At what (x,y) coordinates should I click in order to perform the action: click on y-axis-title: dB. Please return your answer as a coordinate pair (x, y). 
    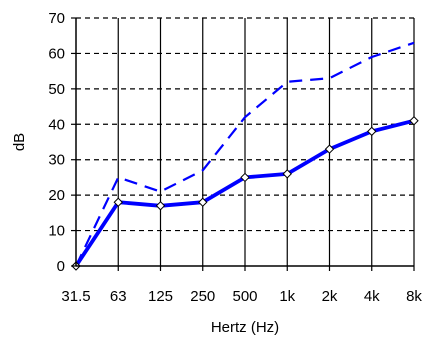
    Looking at the image, I should click on (19, 142).